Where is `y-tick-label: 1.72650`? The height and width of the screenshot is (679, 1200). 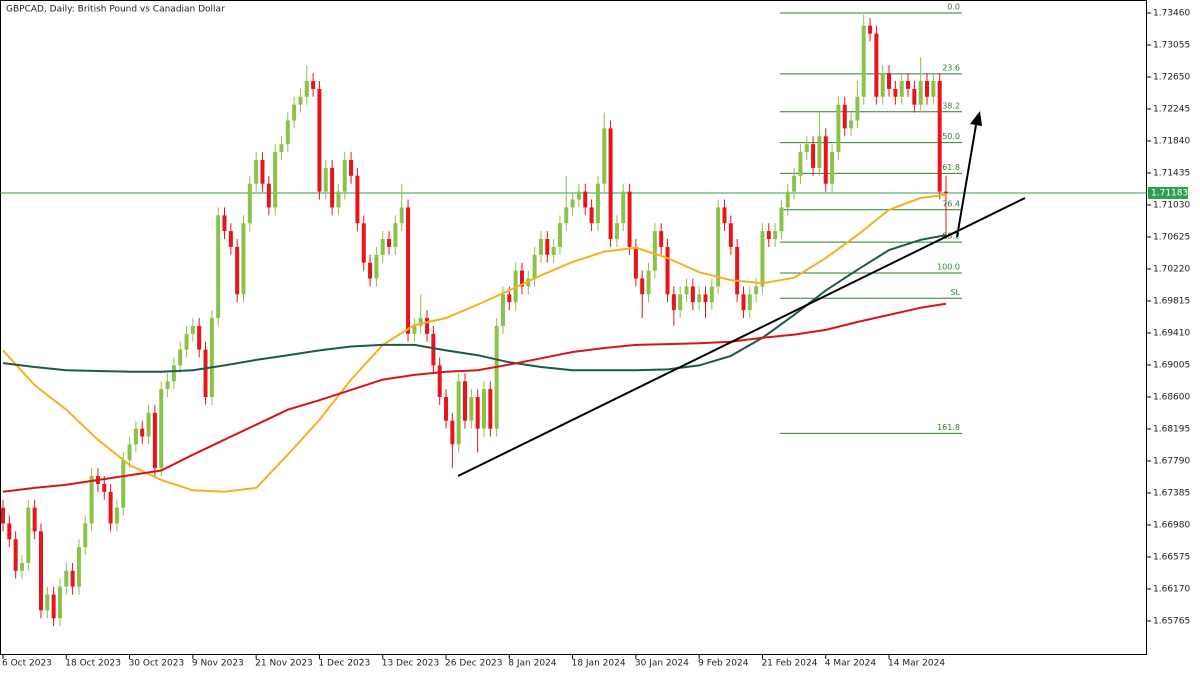 y-tick-label: 1.72650 is located at coordinates (1171, 78).